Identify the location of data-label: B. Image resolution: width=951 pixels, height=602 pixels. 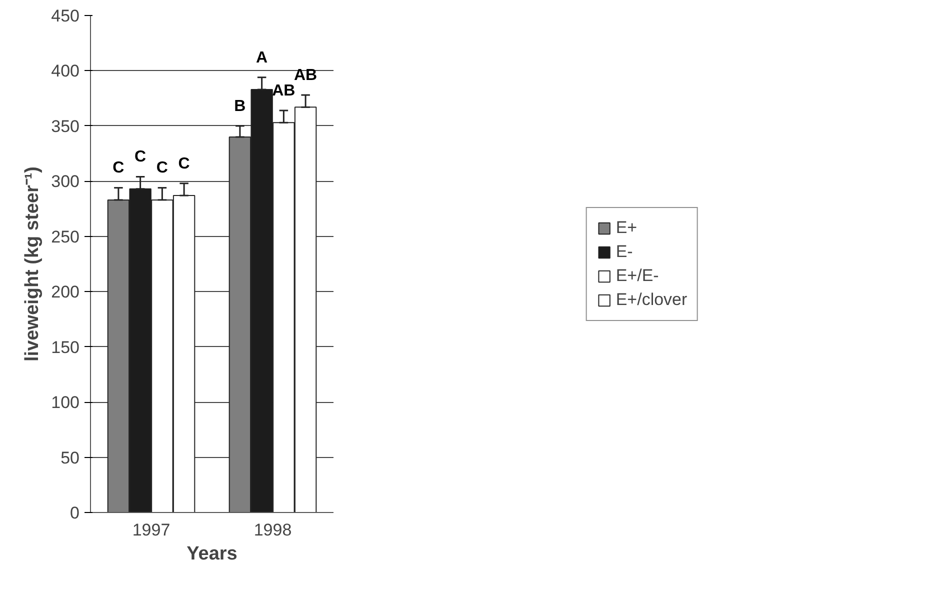
(240, 106).